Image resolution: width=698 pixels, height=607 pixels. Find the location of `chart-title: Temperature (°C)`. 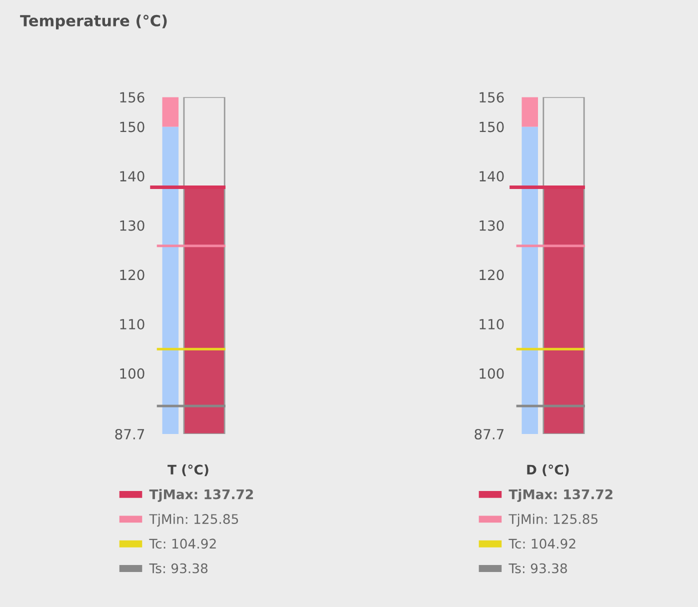

chart-title: Temperature (°C) is located at coordinates (93, 22).